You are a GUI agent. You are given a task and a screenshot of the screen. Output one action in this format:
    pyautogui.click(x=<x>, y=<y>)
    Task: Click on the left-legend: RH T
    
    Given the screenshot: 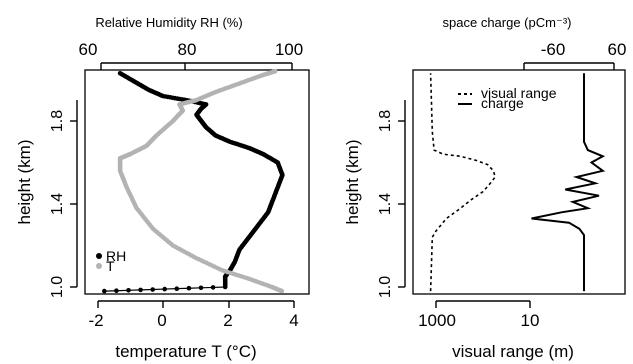 What is the action you would take?
    pyautogui.click(x=111, y=261)
    